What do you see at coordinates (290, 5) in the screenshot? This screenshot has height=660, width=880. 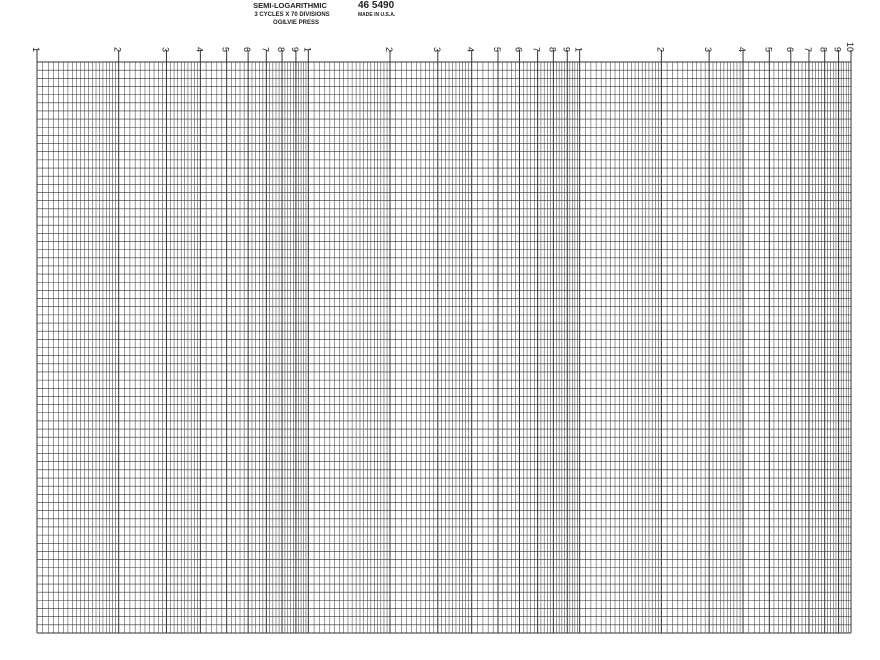 I see `paper-title: SEMI-LOGARITHMIC` at bounding box center [290, 5].